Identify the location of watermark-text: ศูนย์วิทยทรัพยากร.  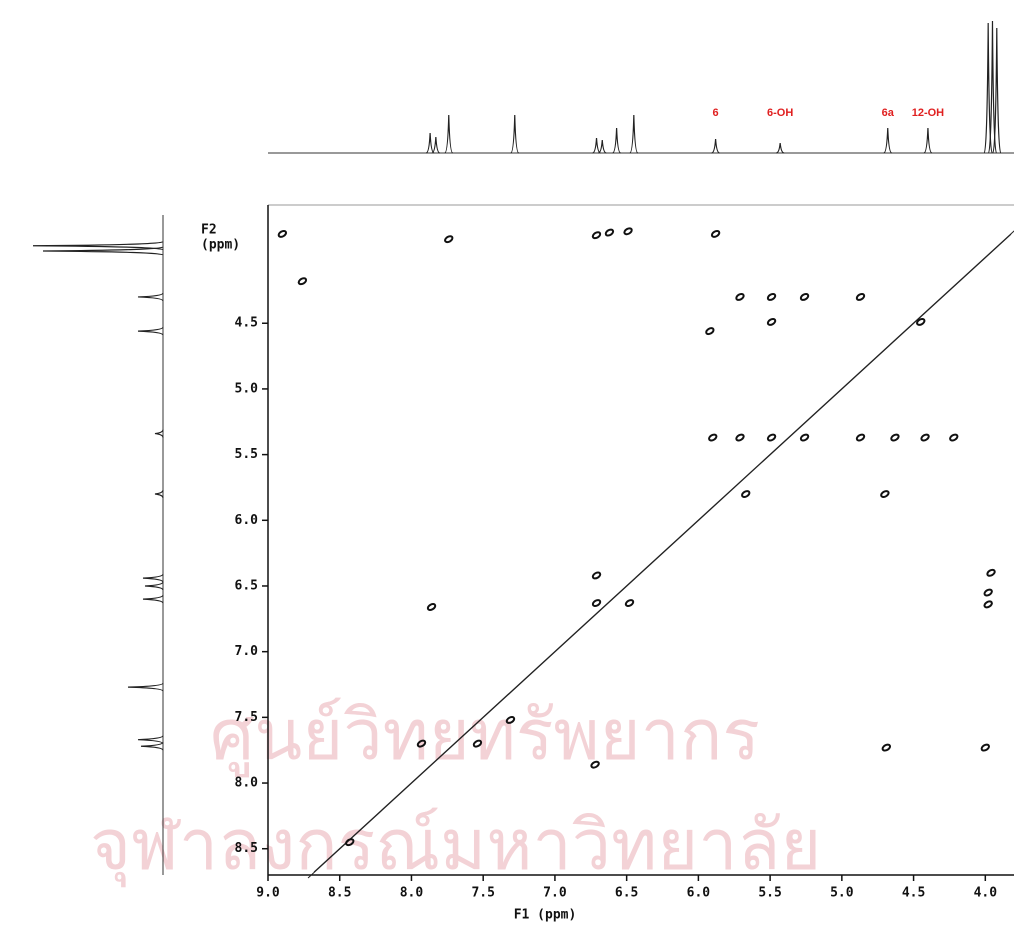
(485, 736).